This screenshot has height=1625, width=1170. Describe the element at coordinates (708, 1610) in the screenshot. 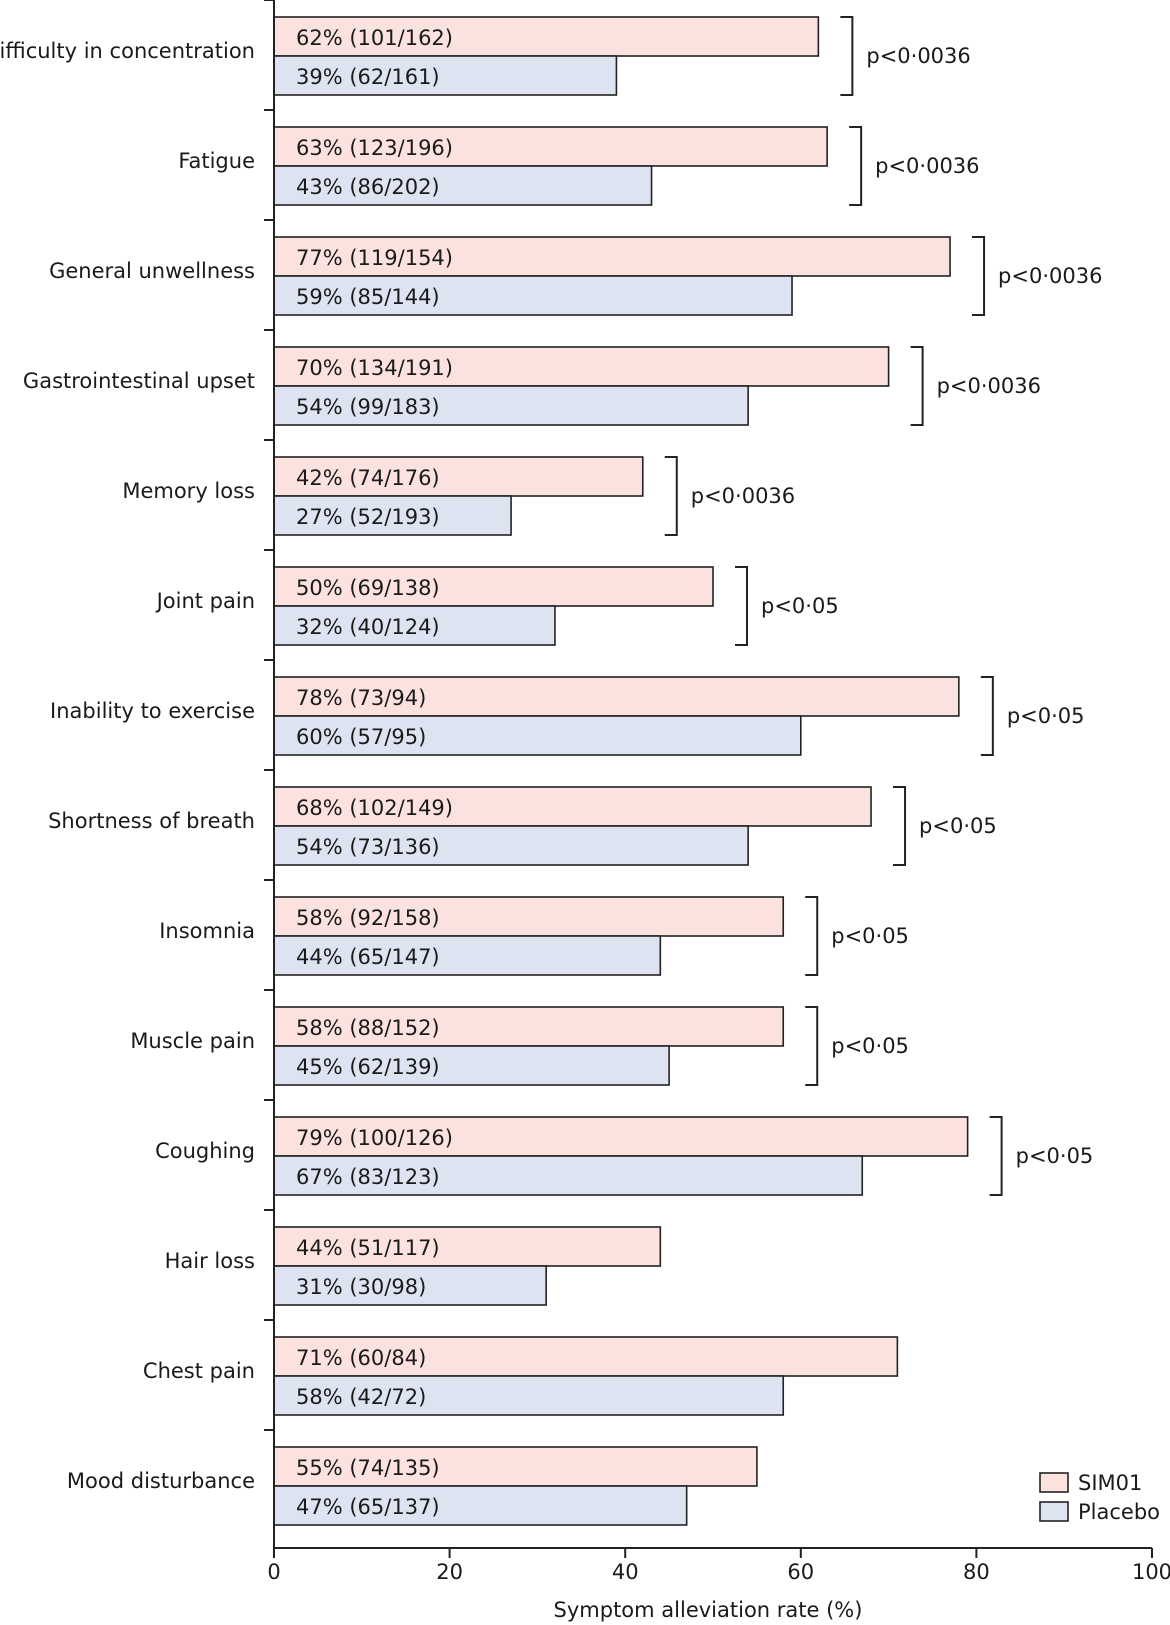

I see `x-axis-title: Symptom alleviation rate (%)` at that location.